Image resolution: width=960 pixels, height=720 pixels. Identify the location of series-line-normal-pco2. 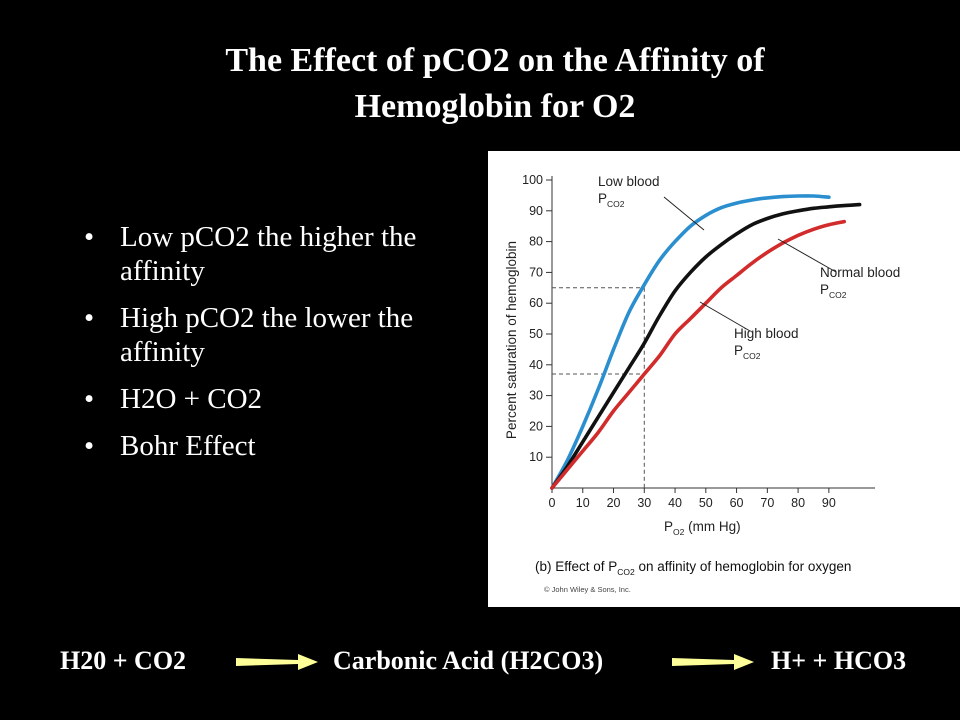
(706, 346).